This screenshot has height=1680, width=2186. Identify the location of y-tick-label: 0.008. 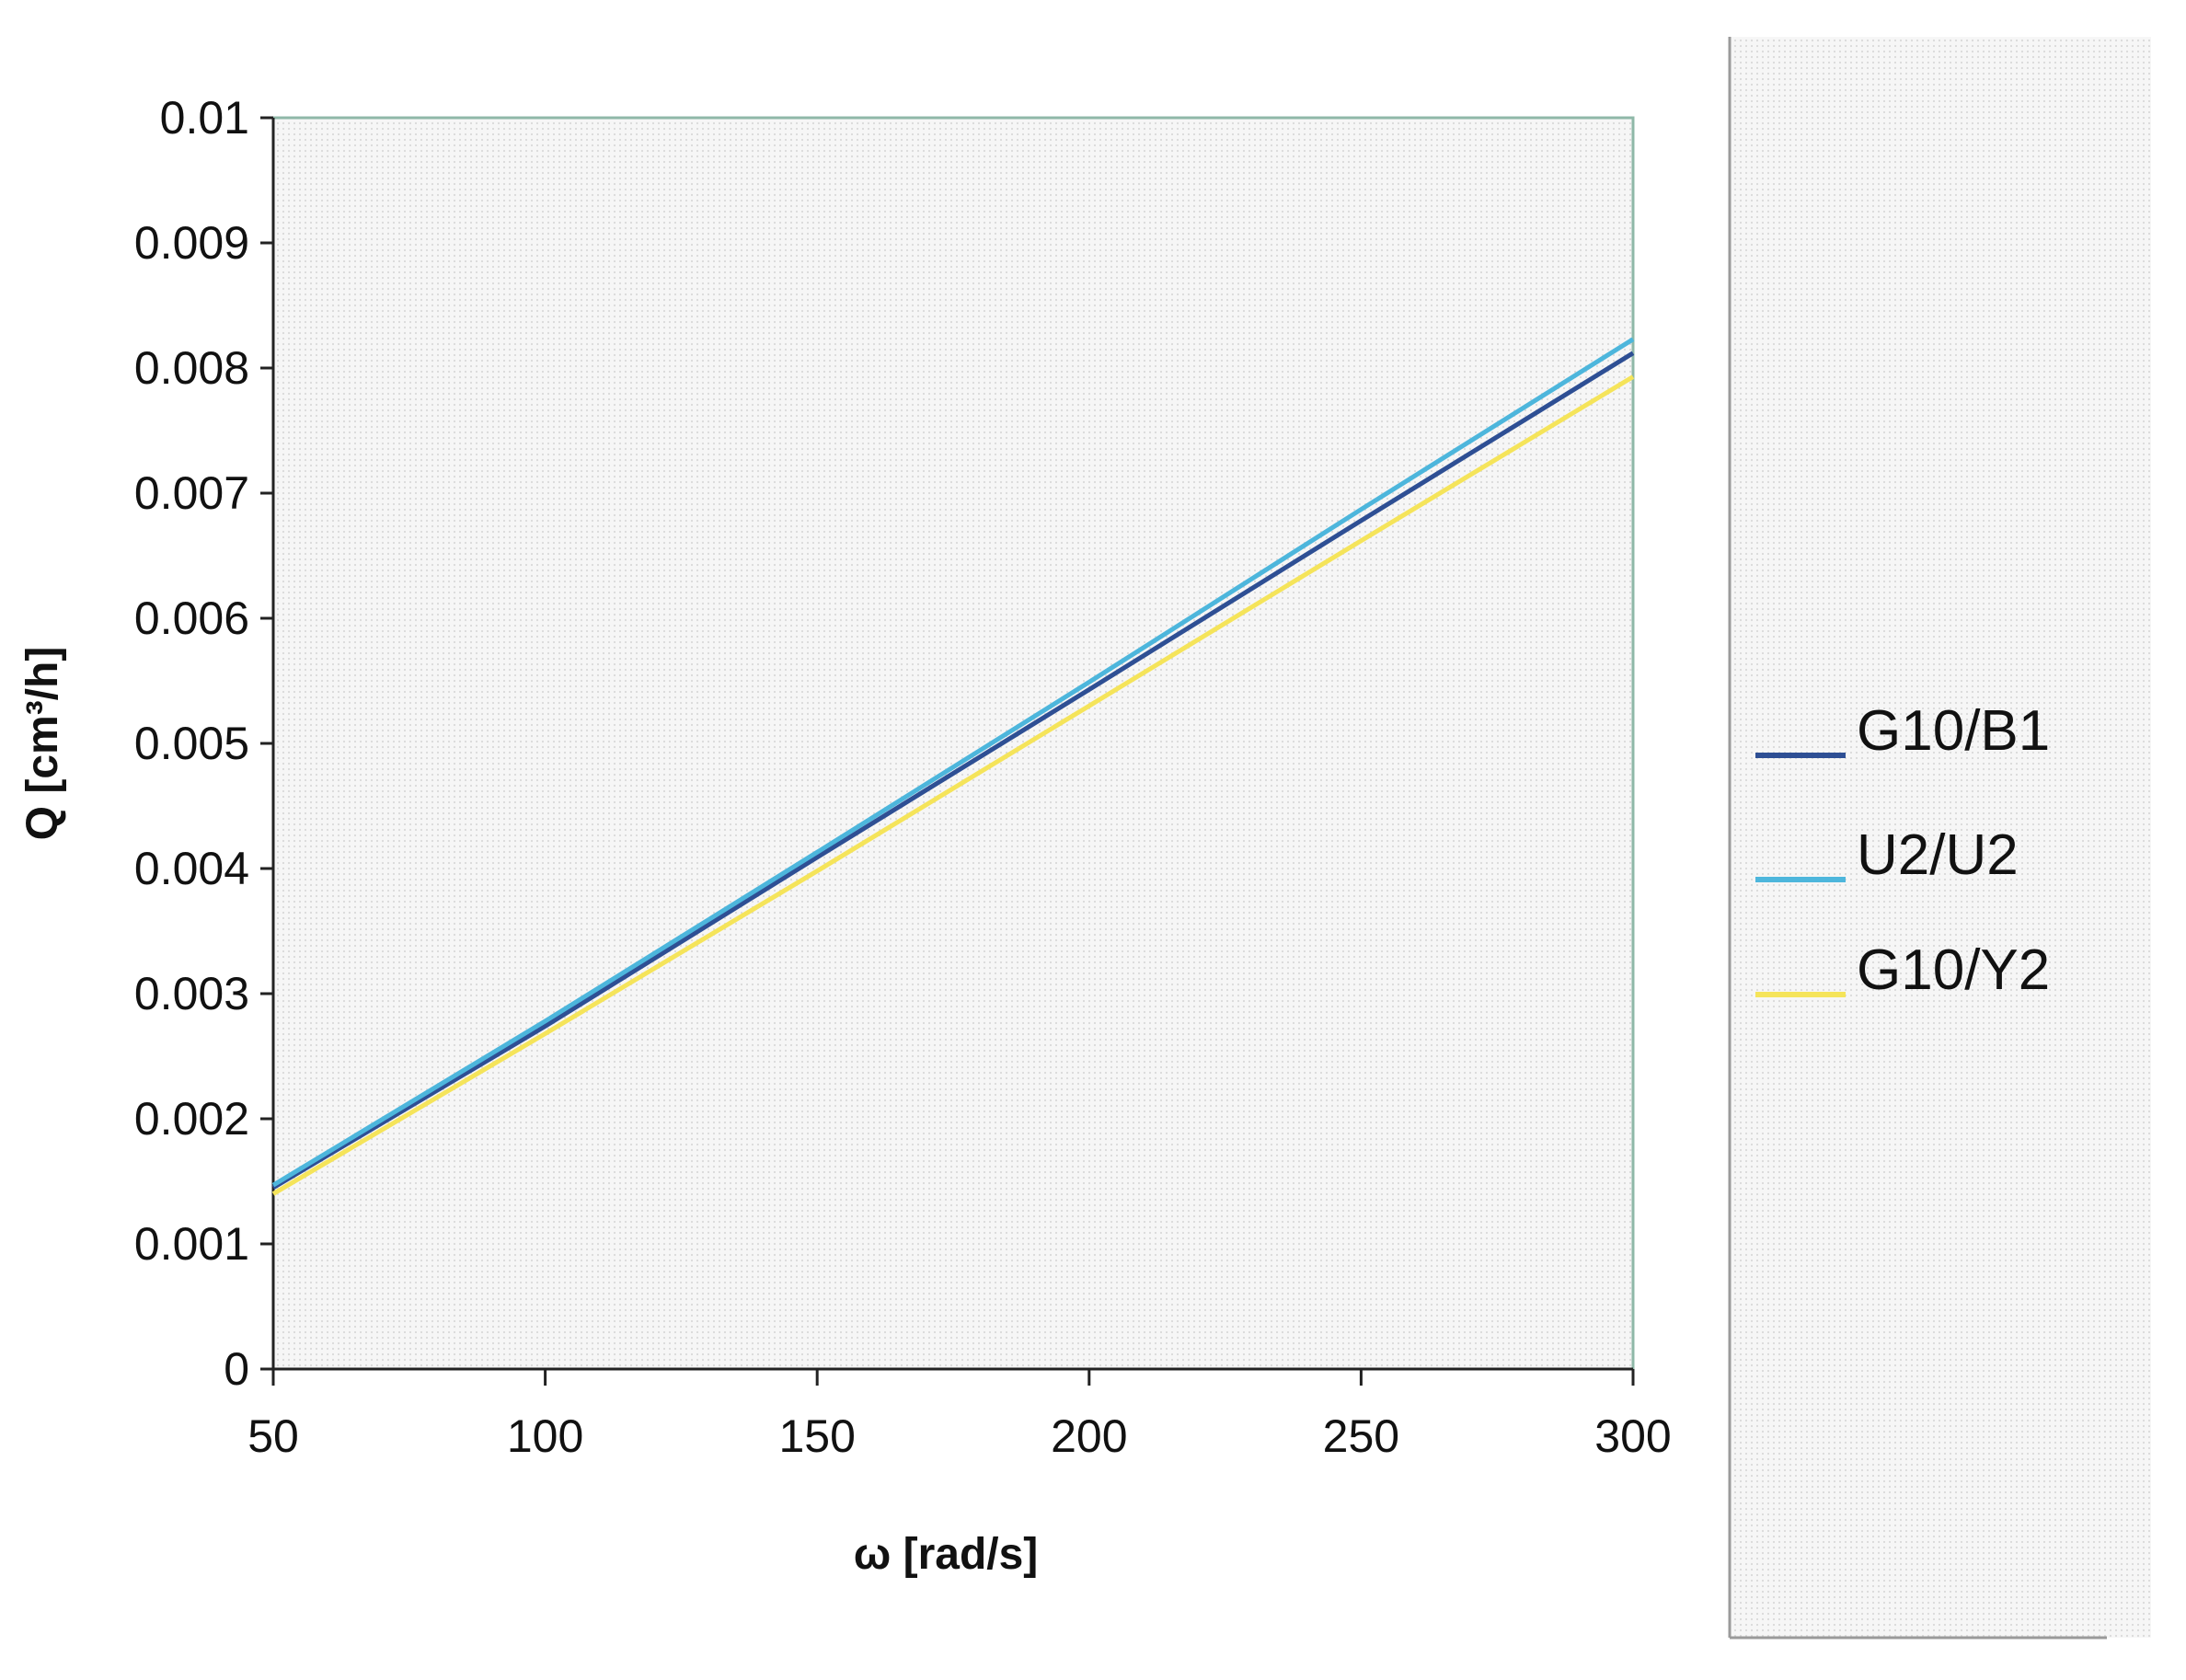
(191, 368).